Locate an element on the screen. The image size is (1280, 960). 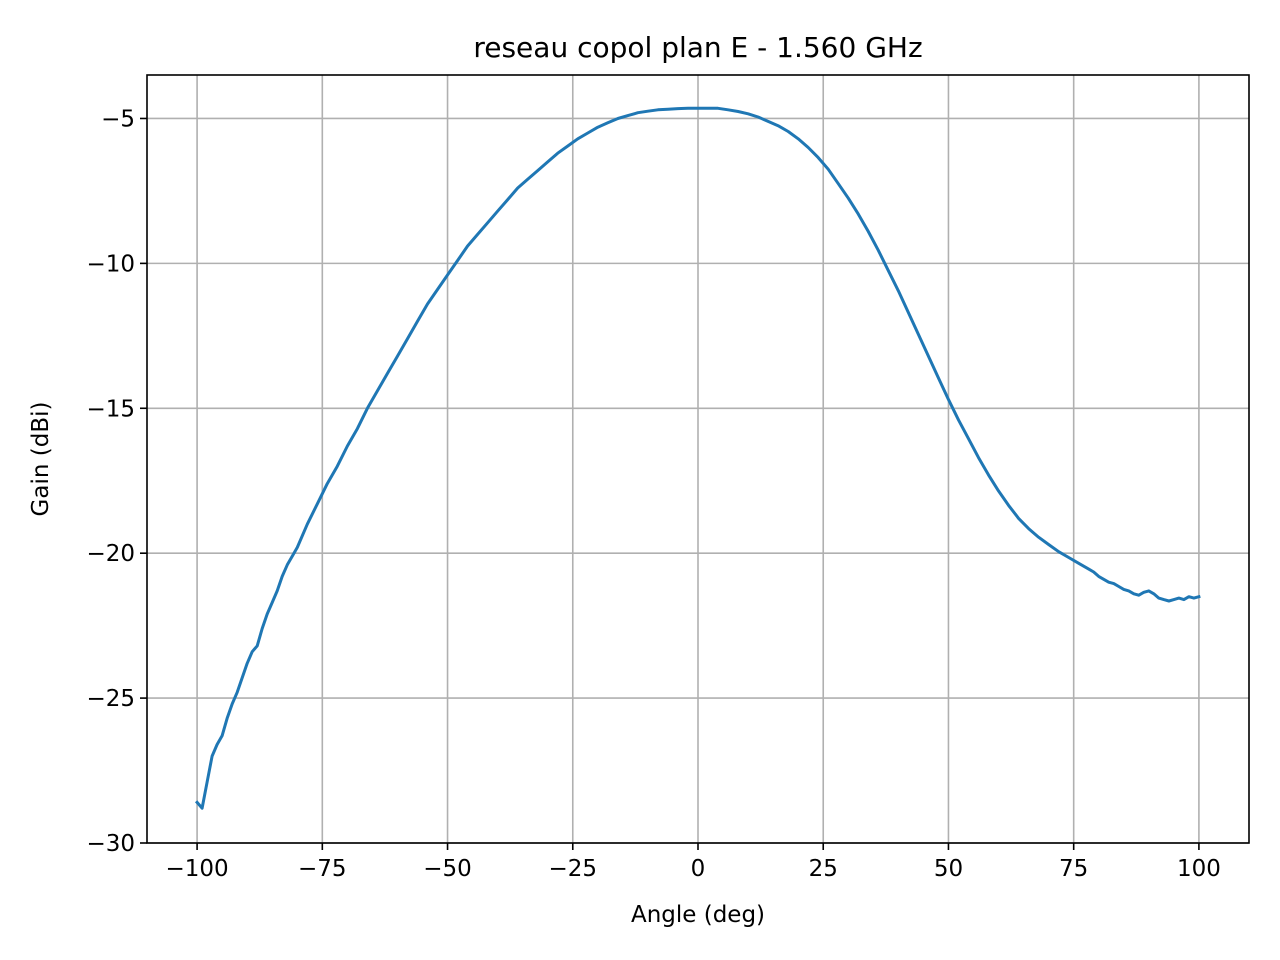
x-tick-label: 50 is located at coordinates (948, 869).